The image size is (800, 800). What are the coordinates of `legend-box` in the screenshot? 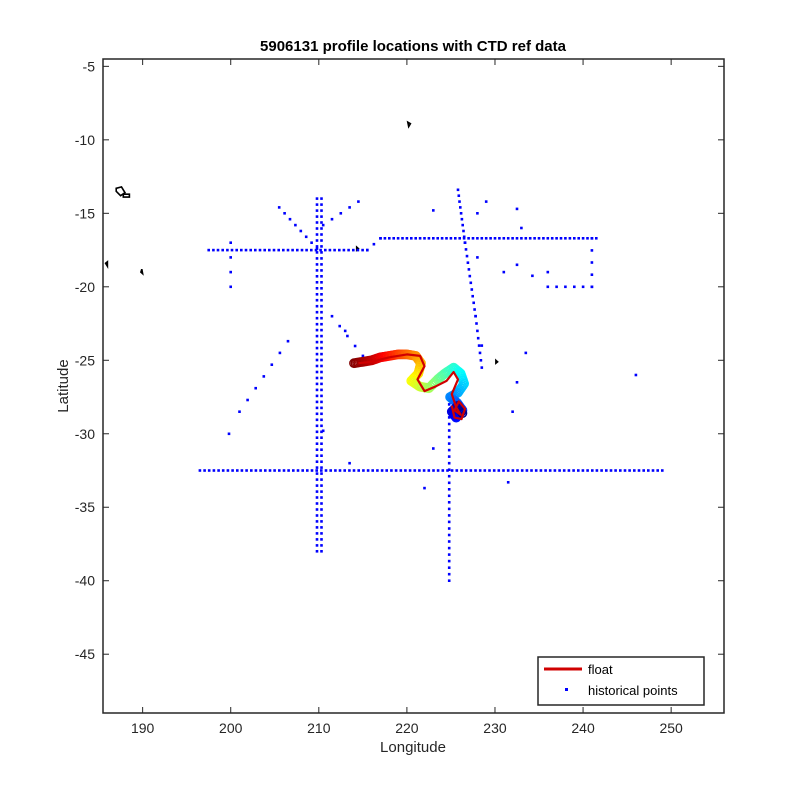 It's located at (621, 681).